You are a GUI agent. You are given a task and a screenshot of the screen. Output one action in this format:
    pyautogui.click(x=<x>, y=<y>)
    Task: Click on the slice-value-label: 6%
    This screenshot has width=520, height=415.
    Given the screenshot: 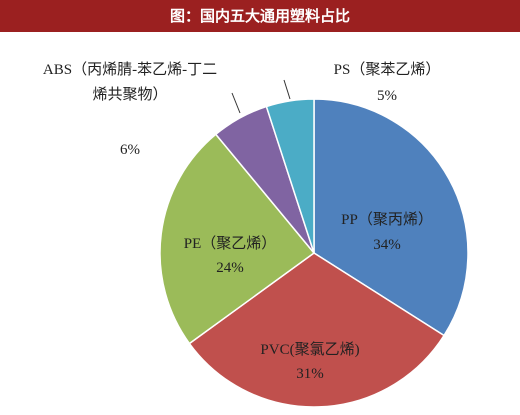 What is the action you would take?
    pyautogui.click(x=130, y=150)
    